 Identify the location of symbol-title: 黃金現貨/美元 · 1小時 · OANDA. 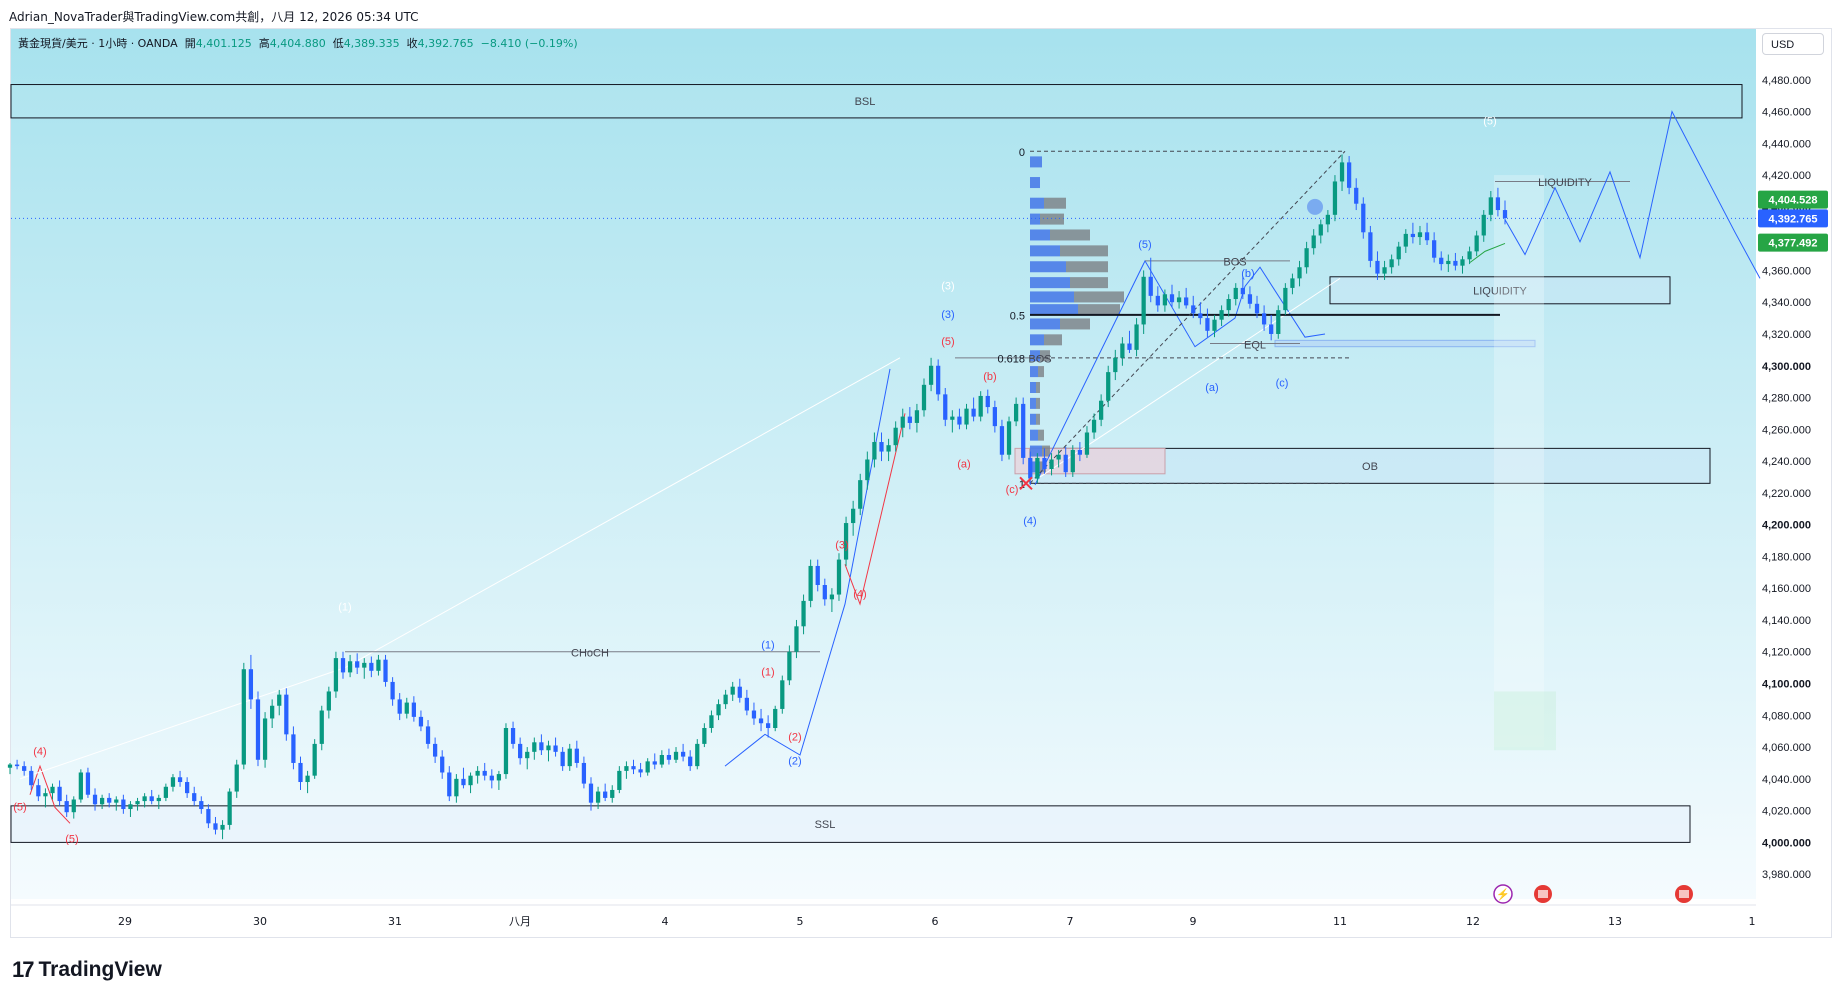
(98, 43).